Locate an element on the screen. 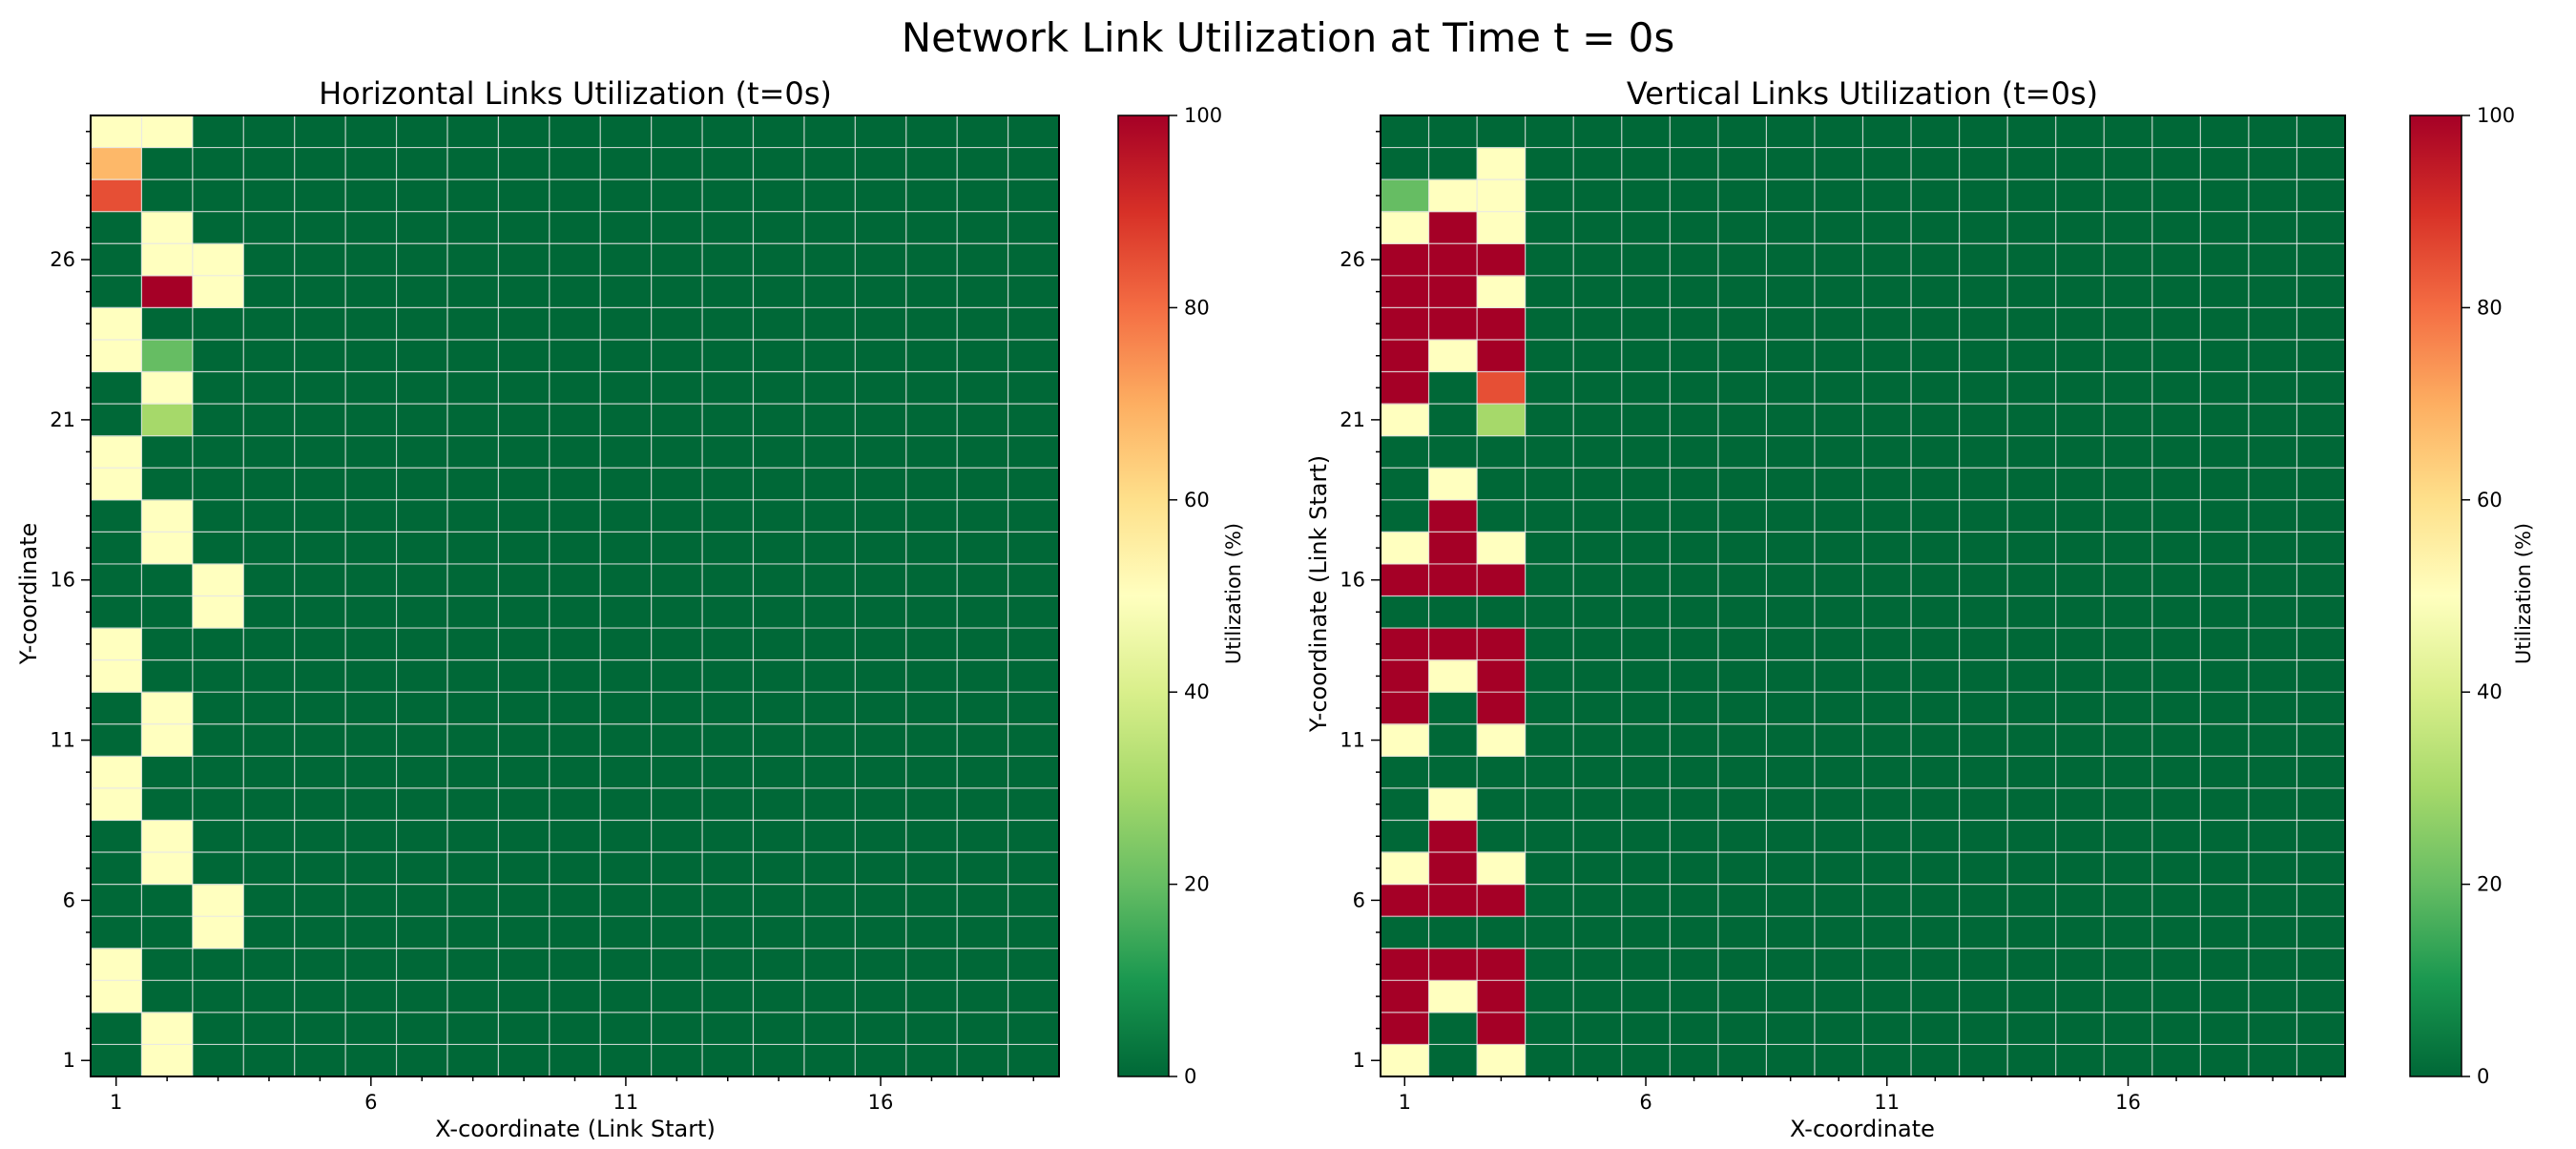  vertical-x-tick-label: 11 is located at coordinates (1887, 1102).